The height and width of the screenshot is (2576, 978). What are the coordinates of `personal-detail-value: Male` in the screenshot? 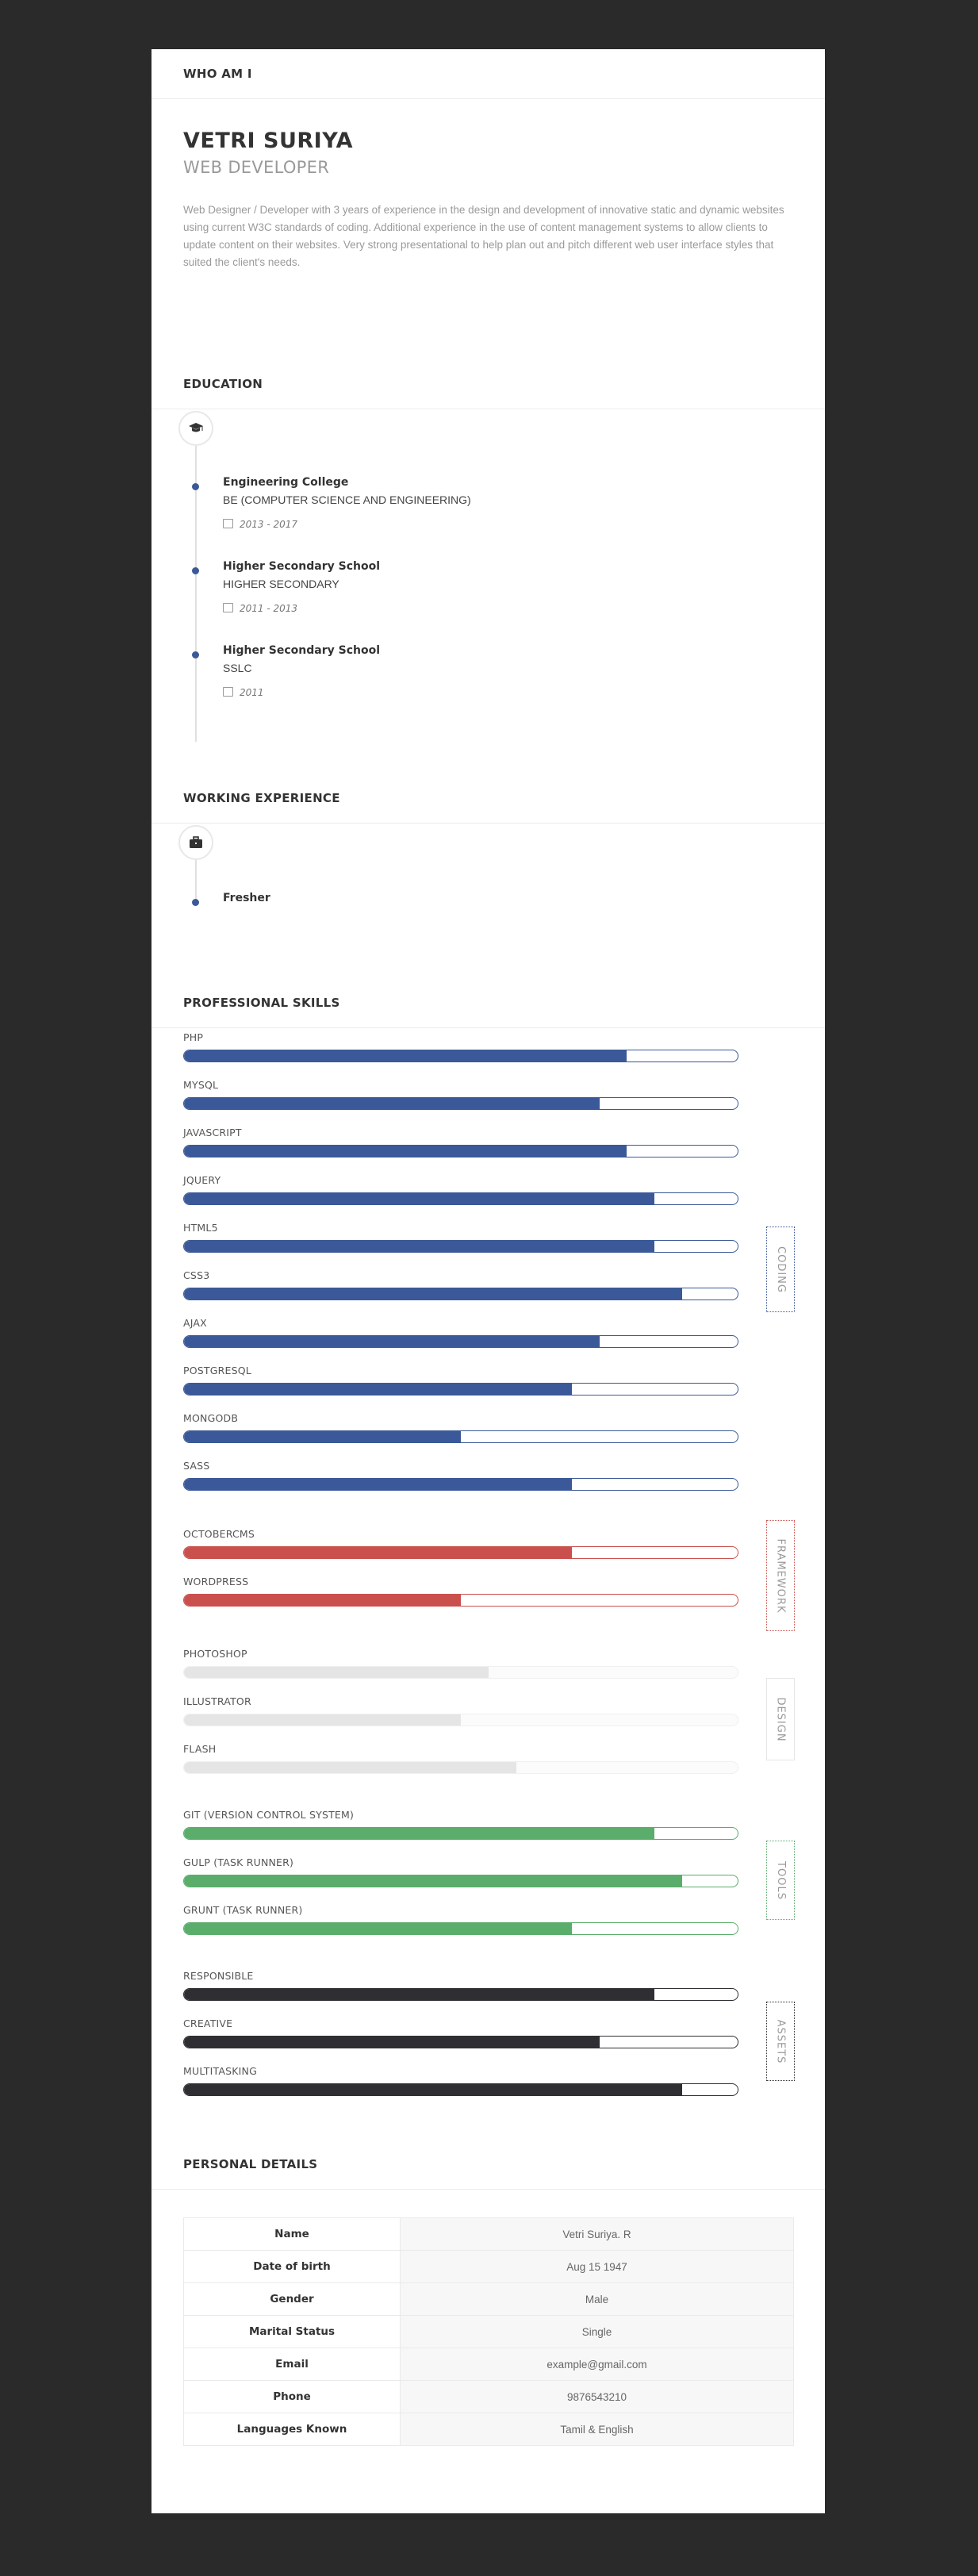 It's located at (597, 2299).